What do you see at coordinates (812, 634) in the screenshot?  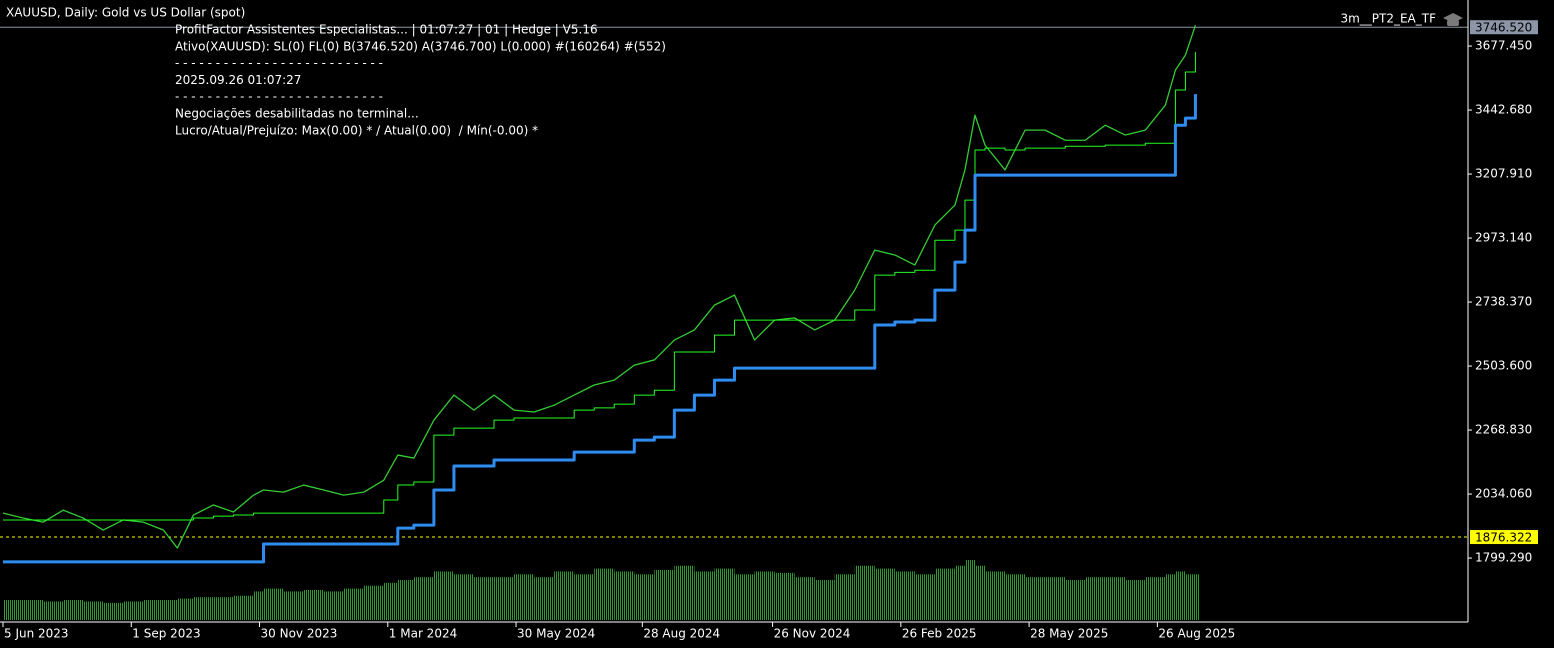 I see `x-tick-label: 26 Nov 2024` at bounding box center [812, 634].